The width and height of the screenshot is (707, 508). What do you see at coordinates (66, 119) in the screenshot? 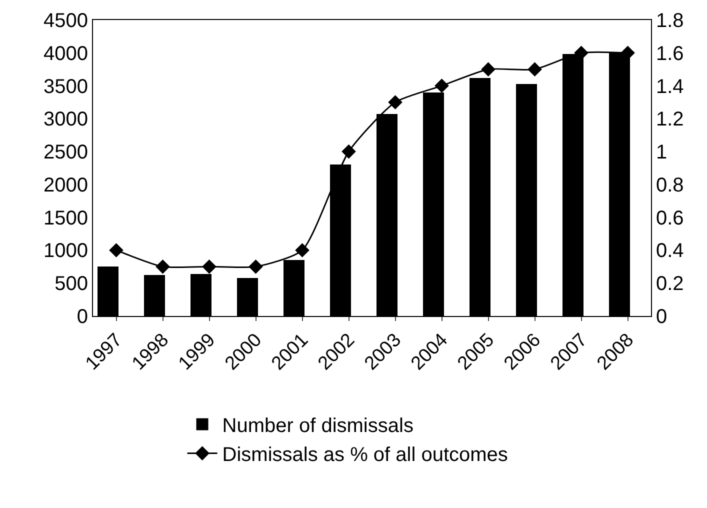
I see `y-tick-label: 3000` at bounding box center [66, 119].